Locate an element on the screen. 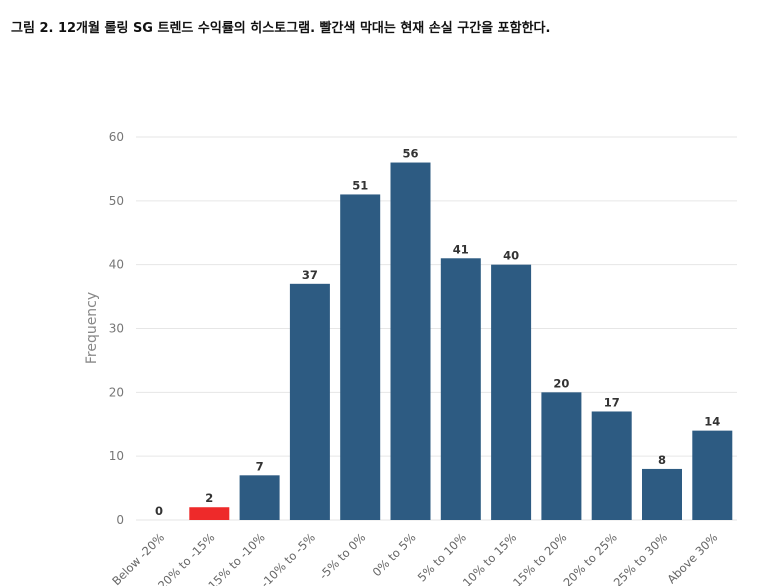 The image size is (773, 586). y-axis-title: Frequency is located at coordinates (92, 328).